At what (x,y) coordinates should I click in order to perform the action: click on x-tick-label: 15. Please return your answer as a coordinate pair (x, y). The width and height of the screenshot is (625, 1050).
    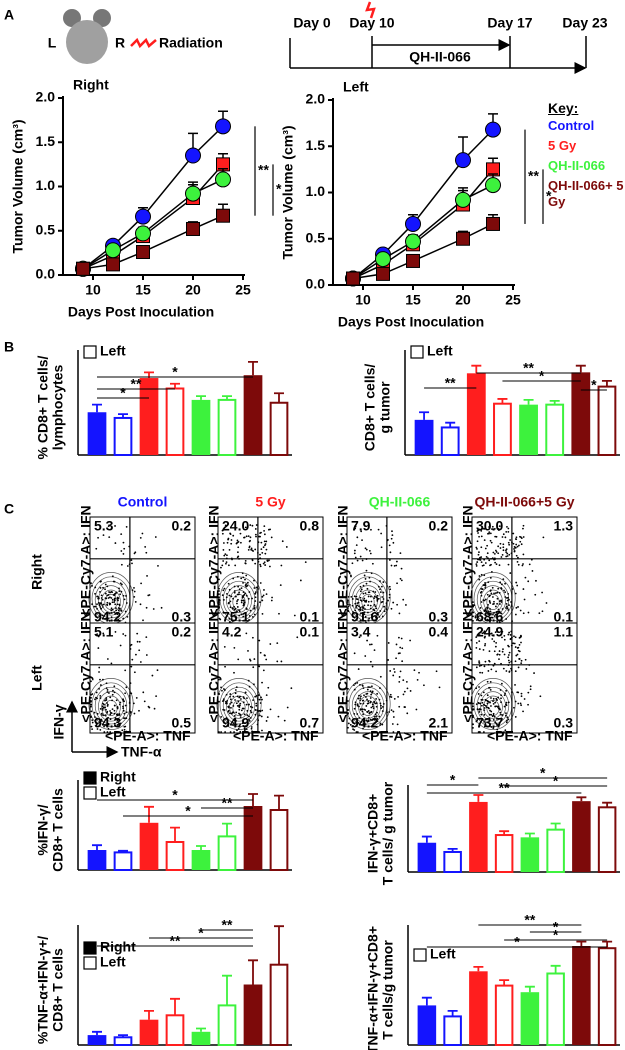
    Looking at the image, I should click on (143, 290).